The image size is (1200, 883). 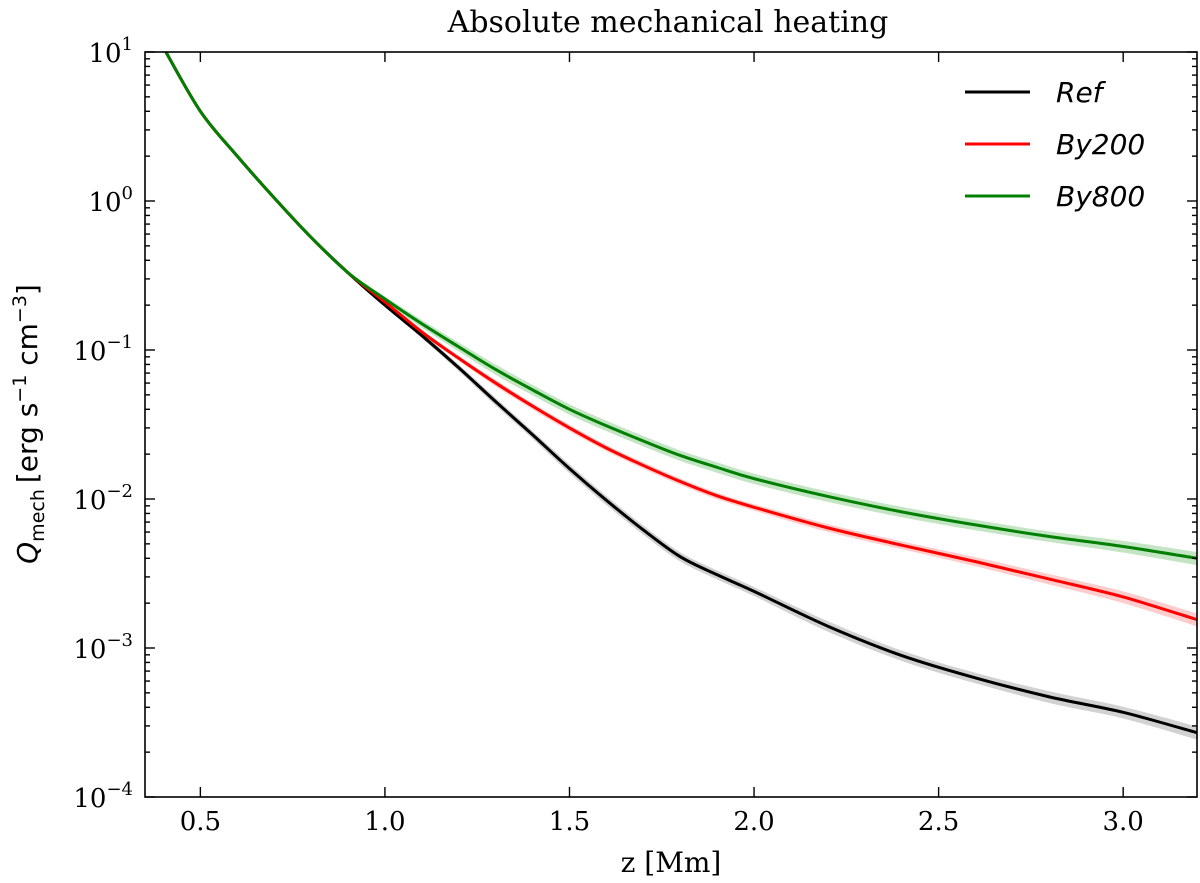 I want to click on y-tick-label: 10⁻³, so click(x=103, y=647).